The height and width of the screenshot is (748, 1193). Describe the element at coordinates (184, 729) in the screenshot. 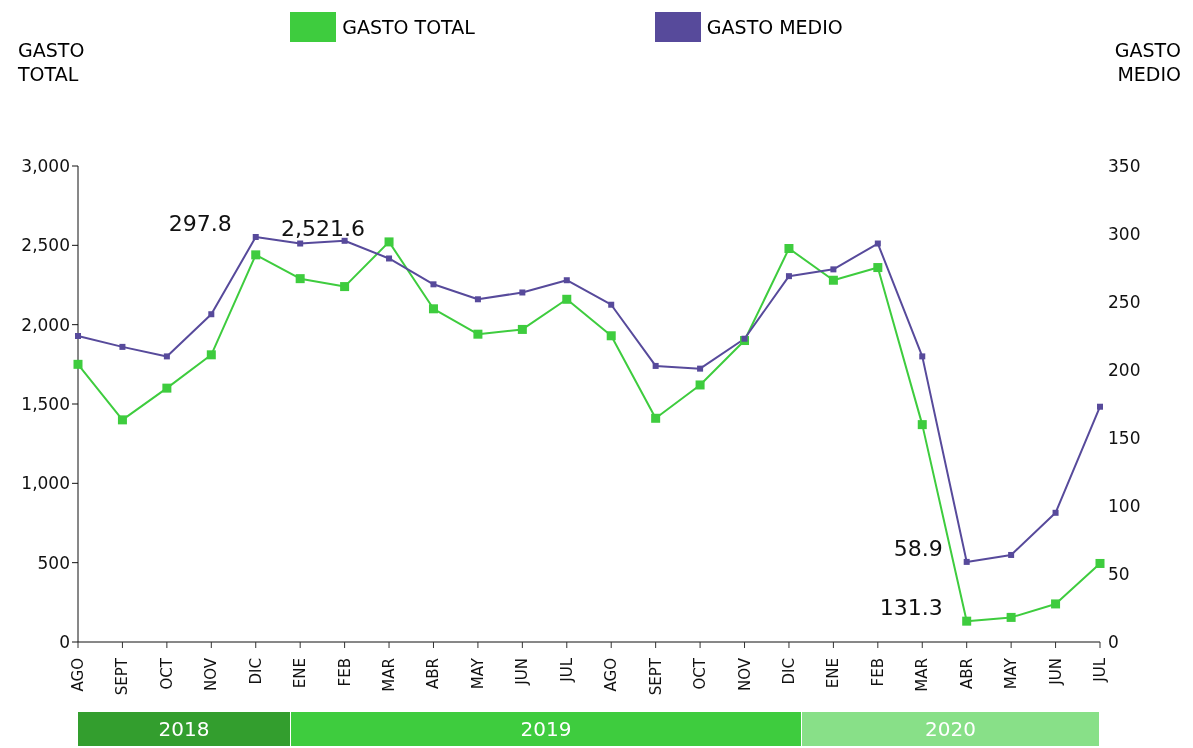

I see `text: 2018` at that location.